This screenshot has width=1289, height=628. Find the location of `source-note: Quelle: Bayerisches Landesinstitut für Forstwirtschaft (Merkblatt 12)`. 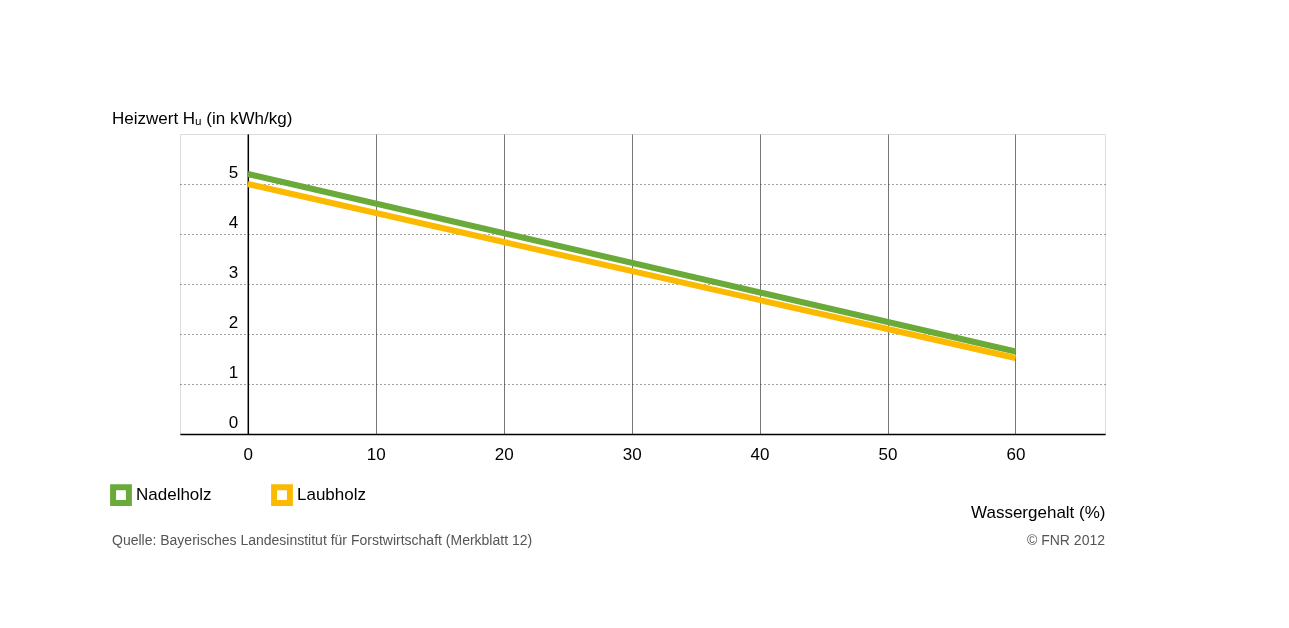

source-note: Quelle: Bayerisches Landesinstitut für Forstwirtschaft (Merkblatt 12) is located at coordinates (322, 540).